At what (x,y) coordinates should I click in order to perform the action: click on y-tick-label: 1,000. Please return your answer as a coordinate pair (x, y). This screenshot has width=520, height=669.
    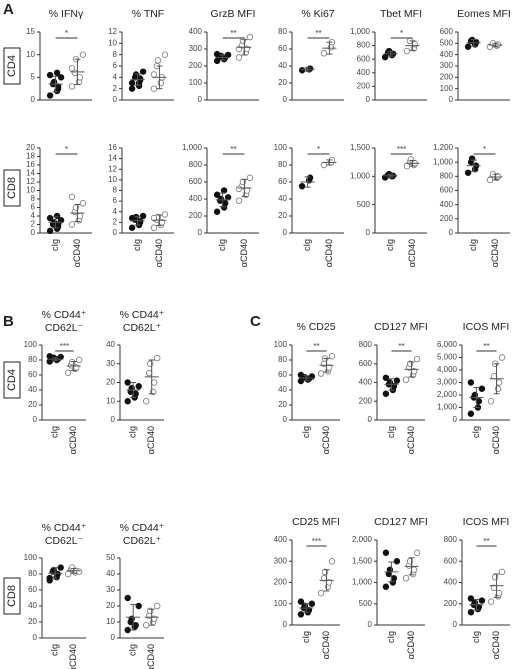
    Looking at the image, I should click on (443, 161).